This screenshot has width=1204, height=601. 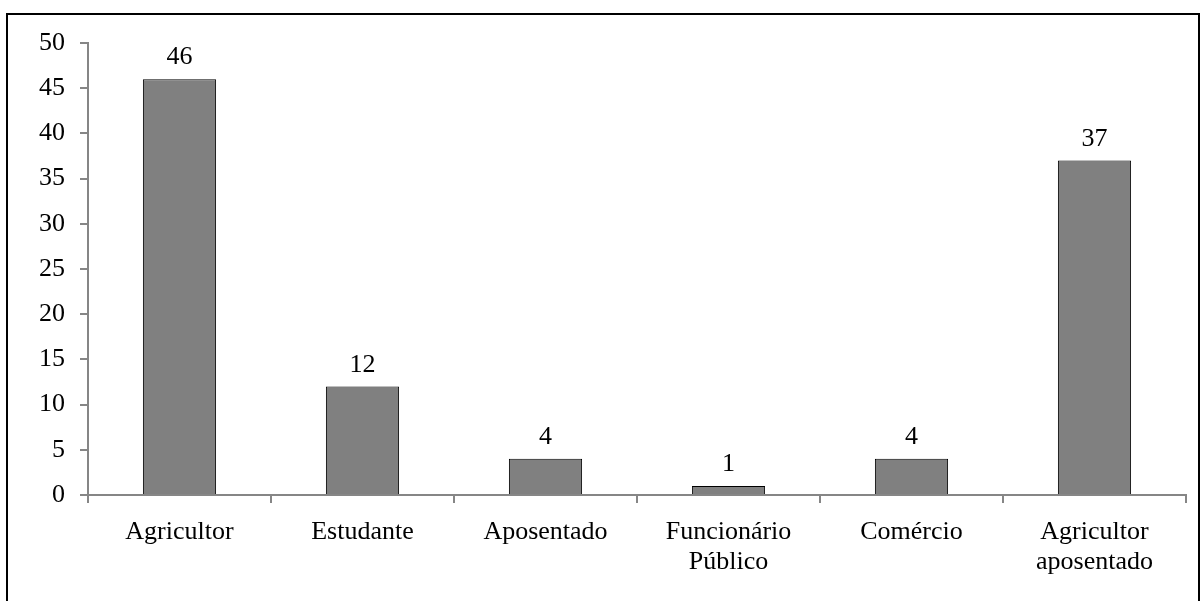 What do you see at coordinates (728, 462) in the screenshot?
I see `data-label: 1` at bounding box center [728, 462].